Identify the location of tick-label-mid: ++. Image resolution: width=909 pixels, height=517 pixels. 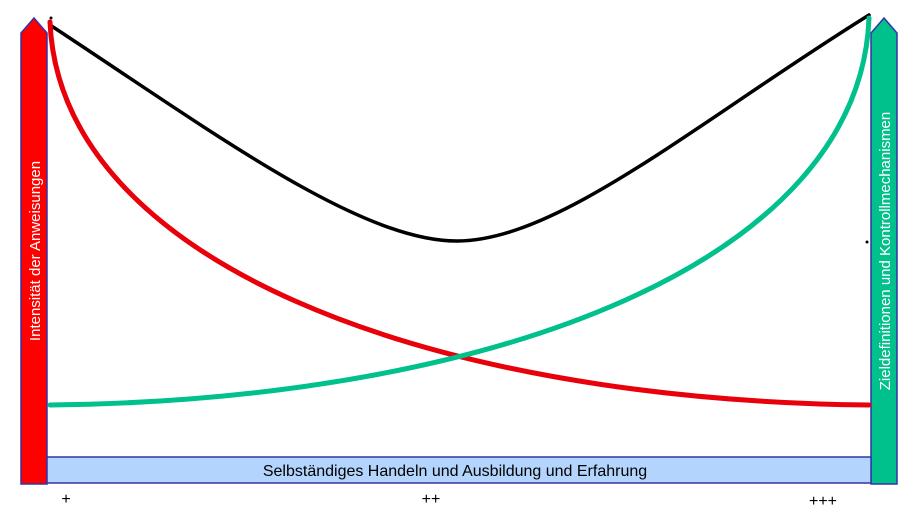
(431, 499).